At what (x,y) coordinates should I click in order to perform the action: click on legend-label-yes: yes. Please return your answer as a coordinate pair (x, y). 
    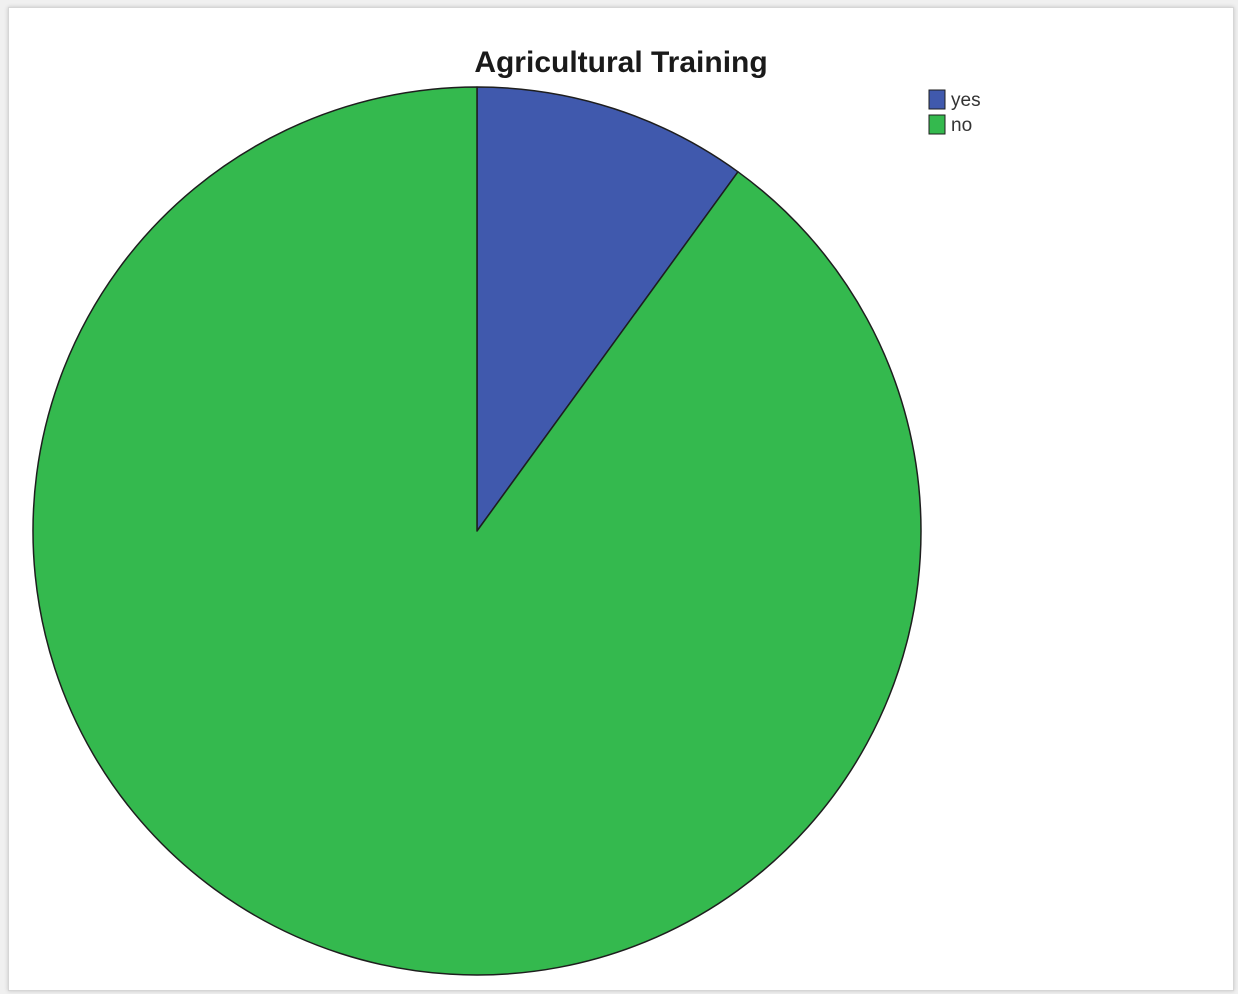
    Looking at the image, I should click on (966, 100).